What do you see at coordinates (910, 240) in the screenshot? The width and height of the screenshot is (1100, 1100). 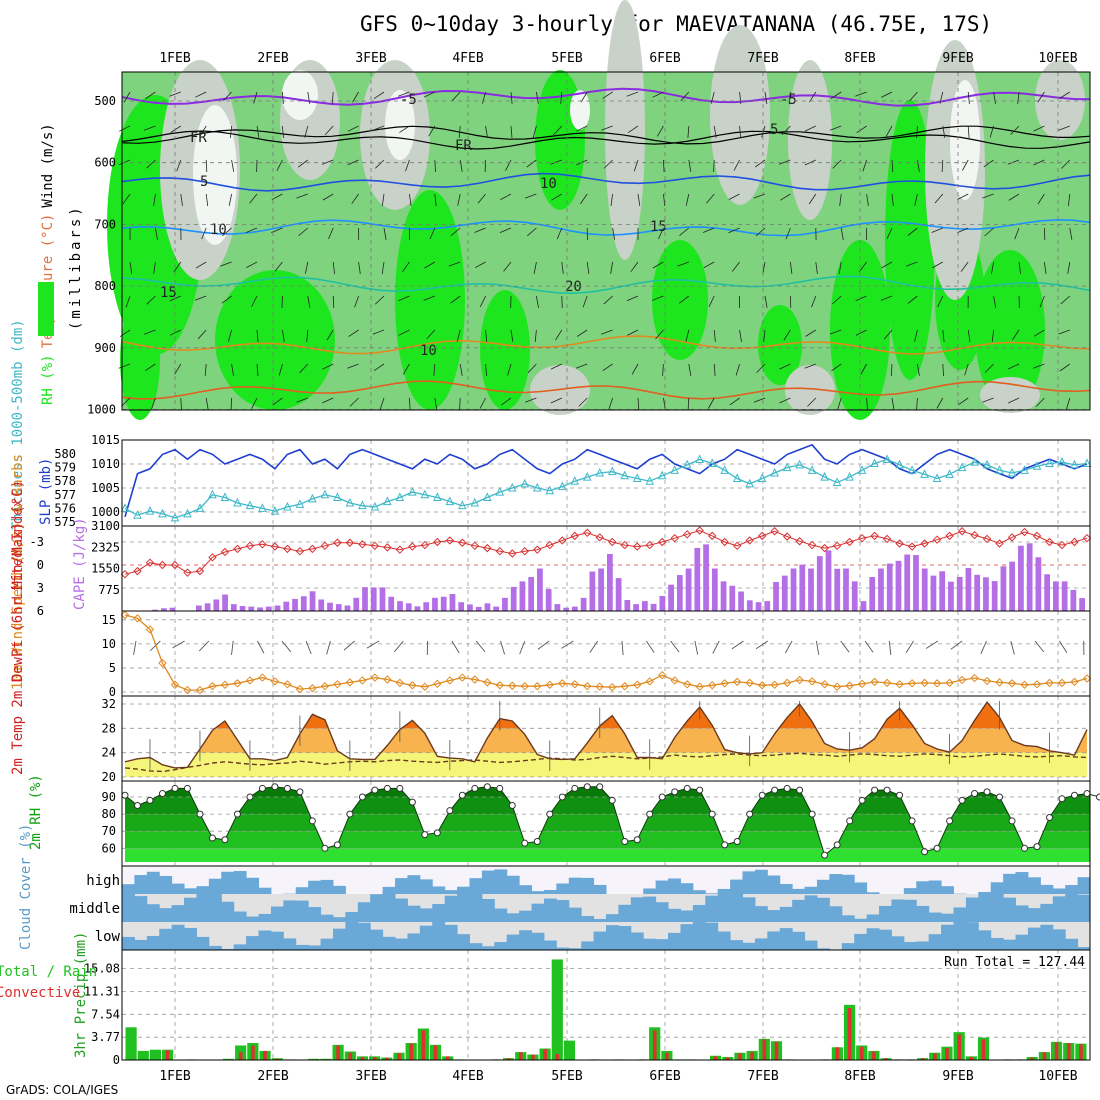 I see `rh-shading-region` at bounding box center [910, 240].